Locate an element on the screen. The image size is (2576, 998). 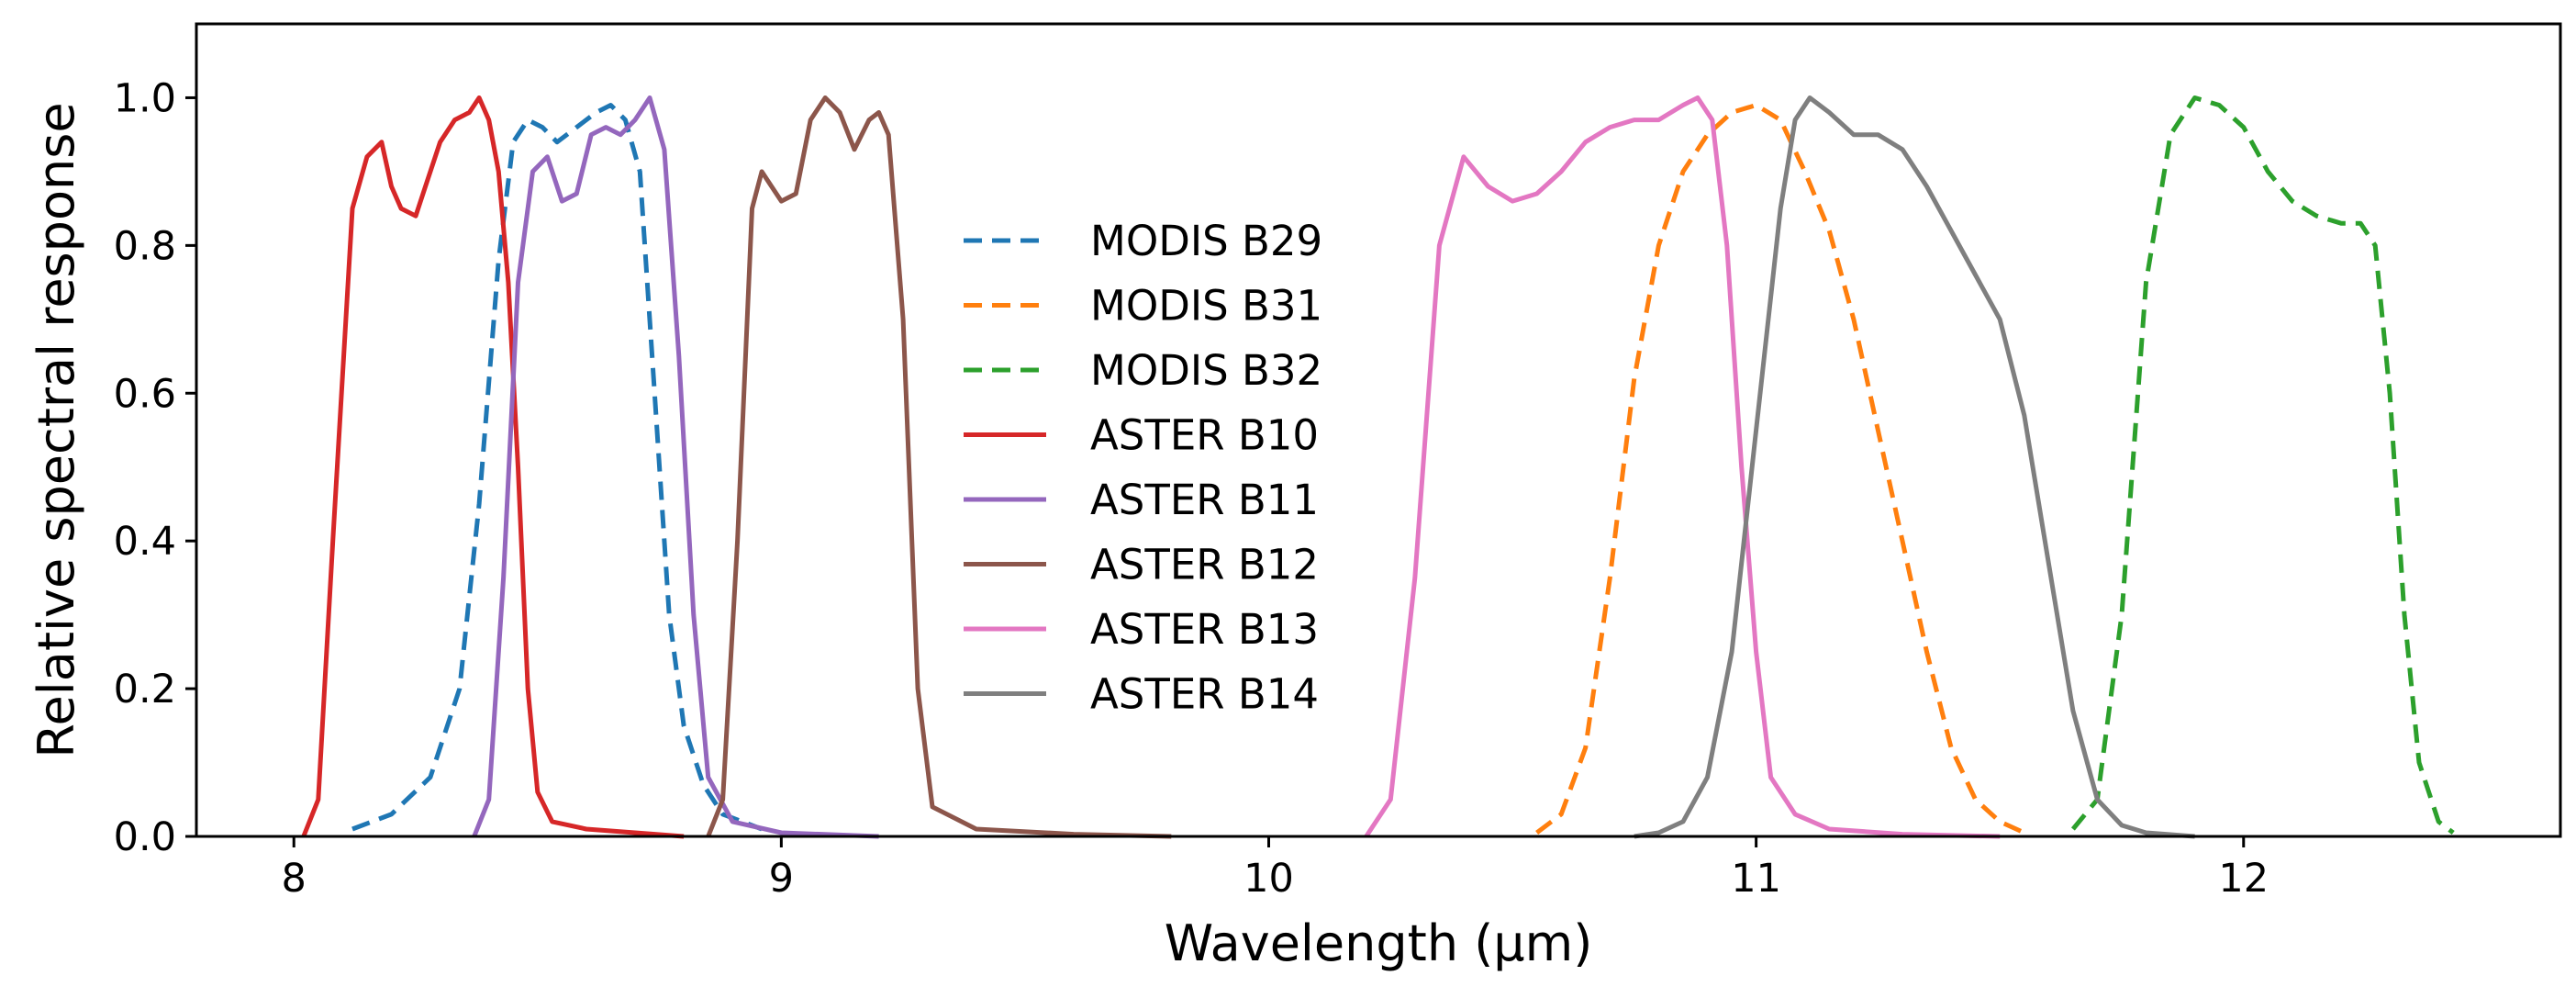
legend-label: MODIS B29 is located at coordinates (1206, 241).